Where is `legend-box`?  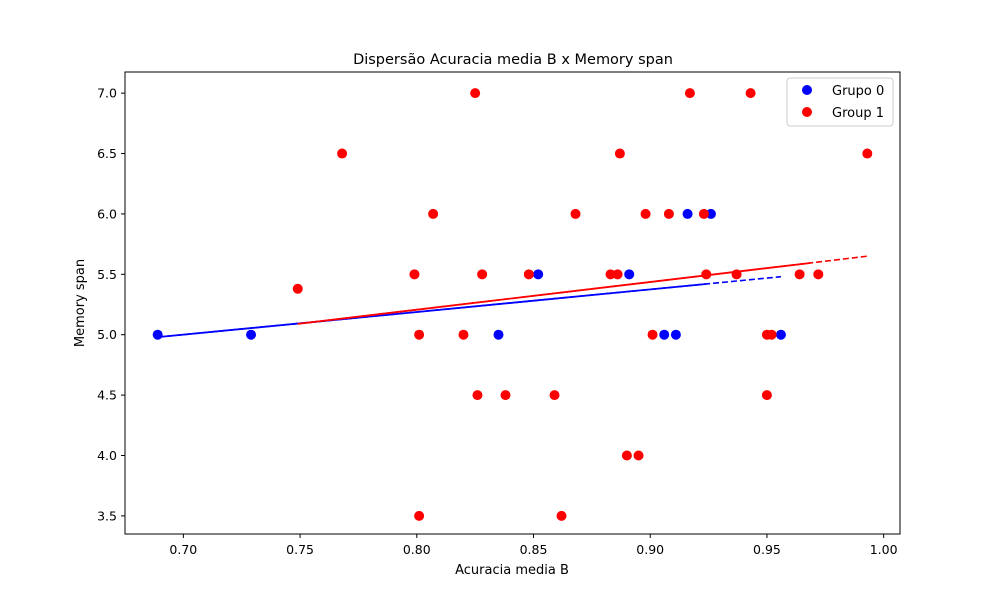
legend-box is located at coordinates (840, 102).